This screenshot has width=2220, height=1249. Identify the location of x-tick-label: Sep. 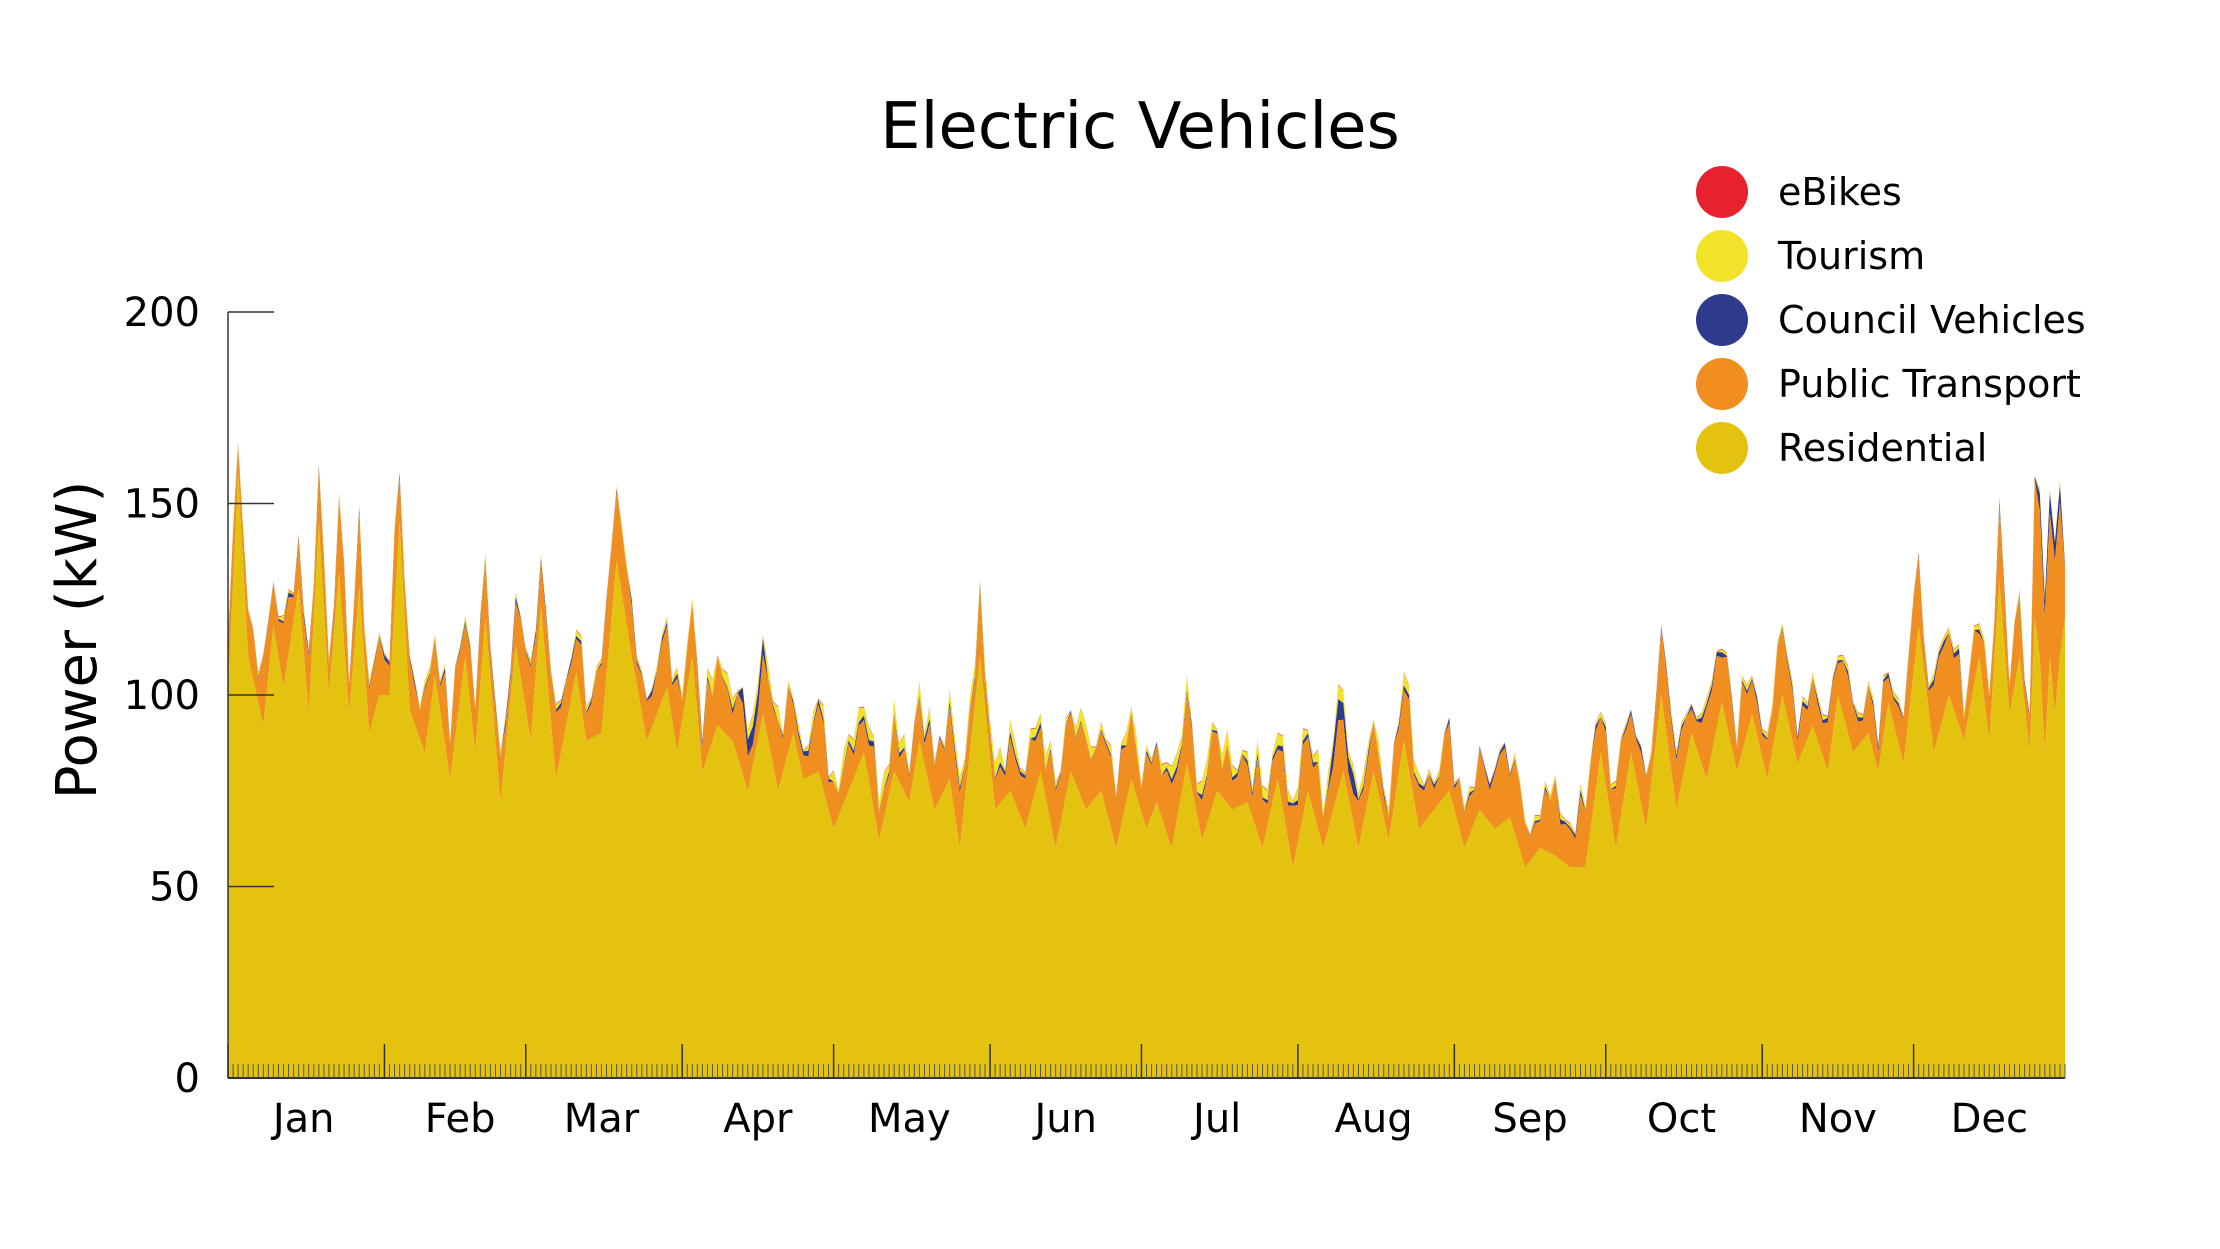
(1529, 1119).